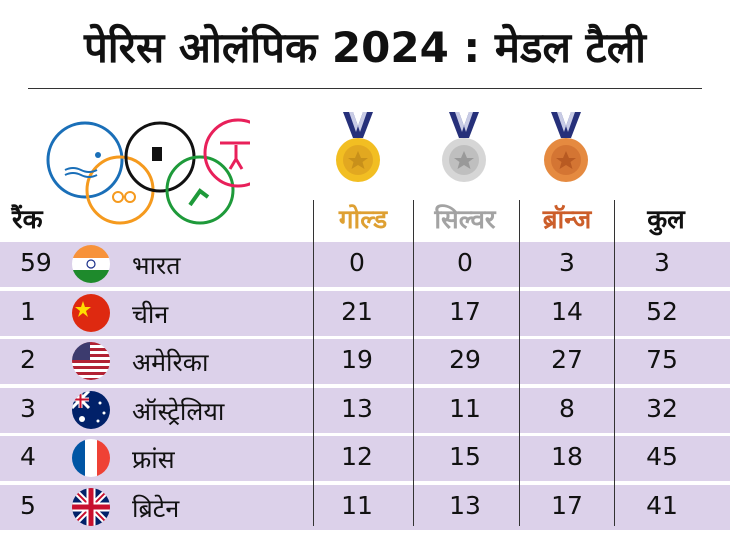  What do you see at coordinates (465, 505) in the screenshot?
I see `silver-count: 13` at bounding box center [465, 505].